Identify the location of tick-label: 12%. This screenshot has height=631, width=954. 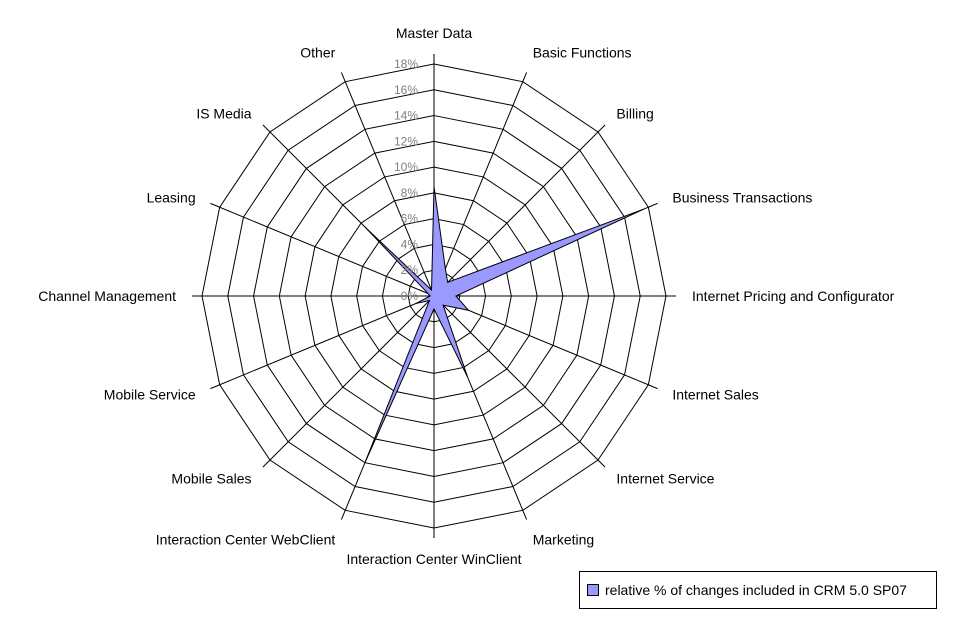
(406, 141).